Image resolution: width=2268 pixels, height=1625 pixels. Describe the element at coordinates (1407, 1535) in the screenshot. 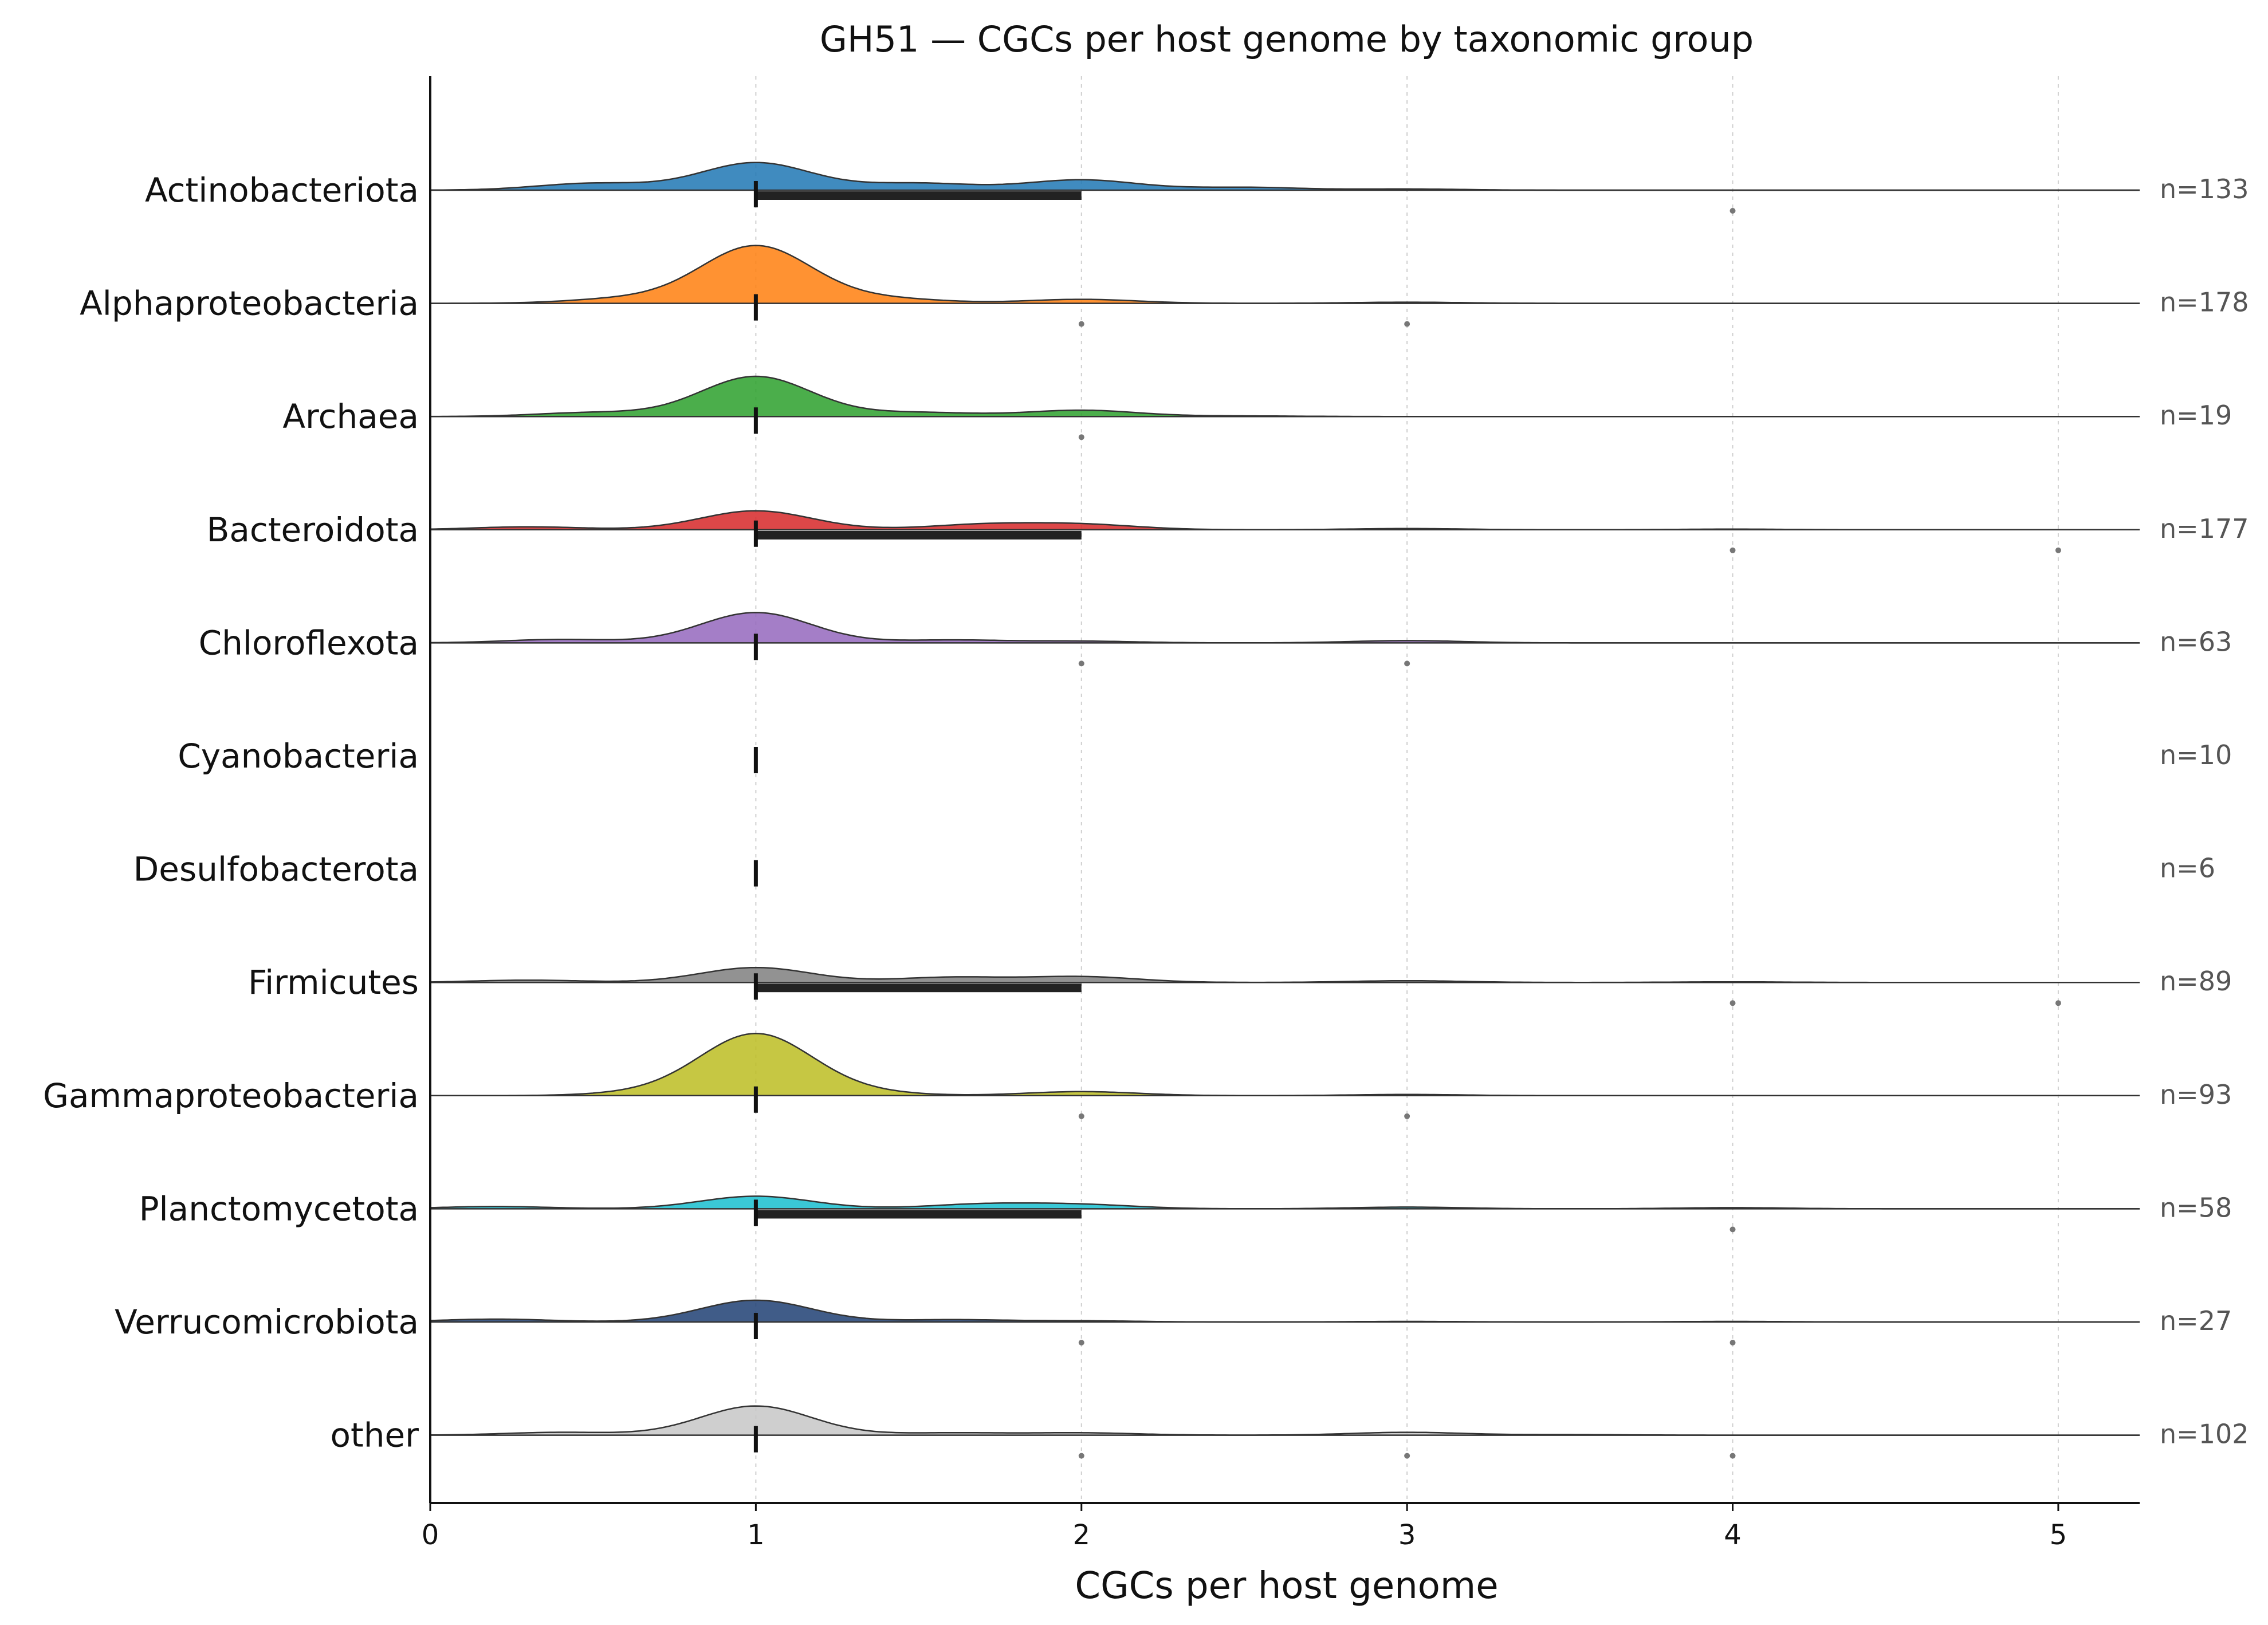

I see `x-tick-label: 3` at that location.